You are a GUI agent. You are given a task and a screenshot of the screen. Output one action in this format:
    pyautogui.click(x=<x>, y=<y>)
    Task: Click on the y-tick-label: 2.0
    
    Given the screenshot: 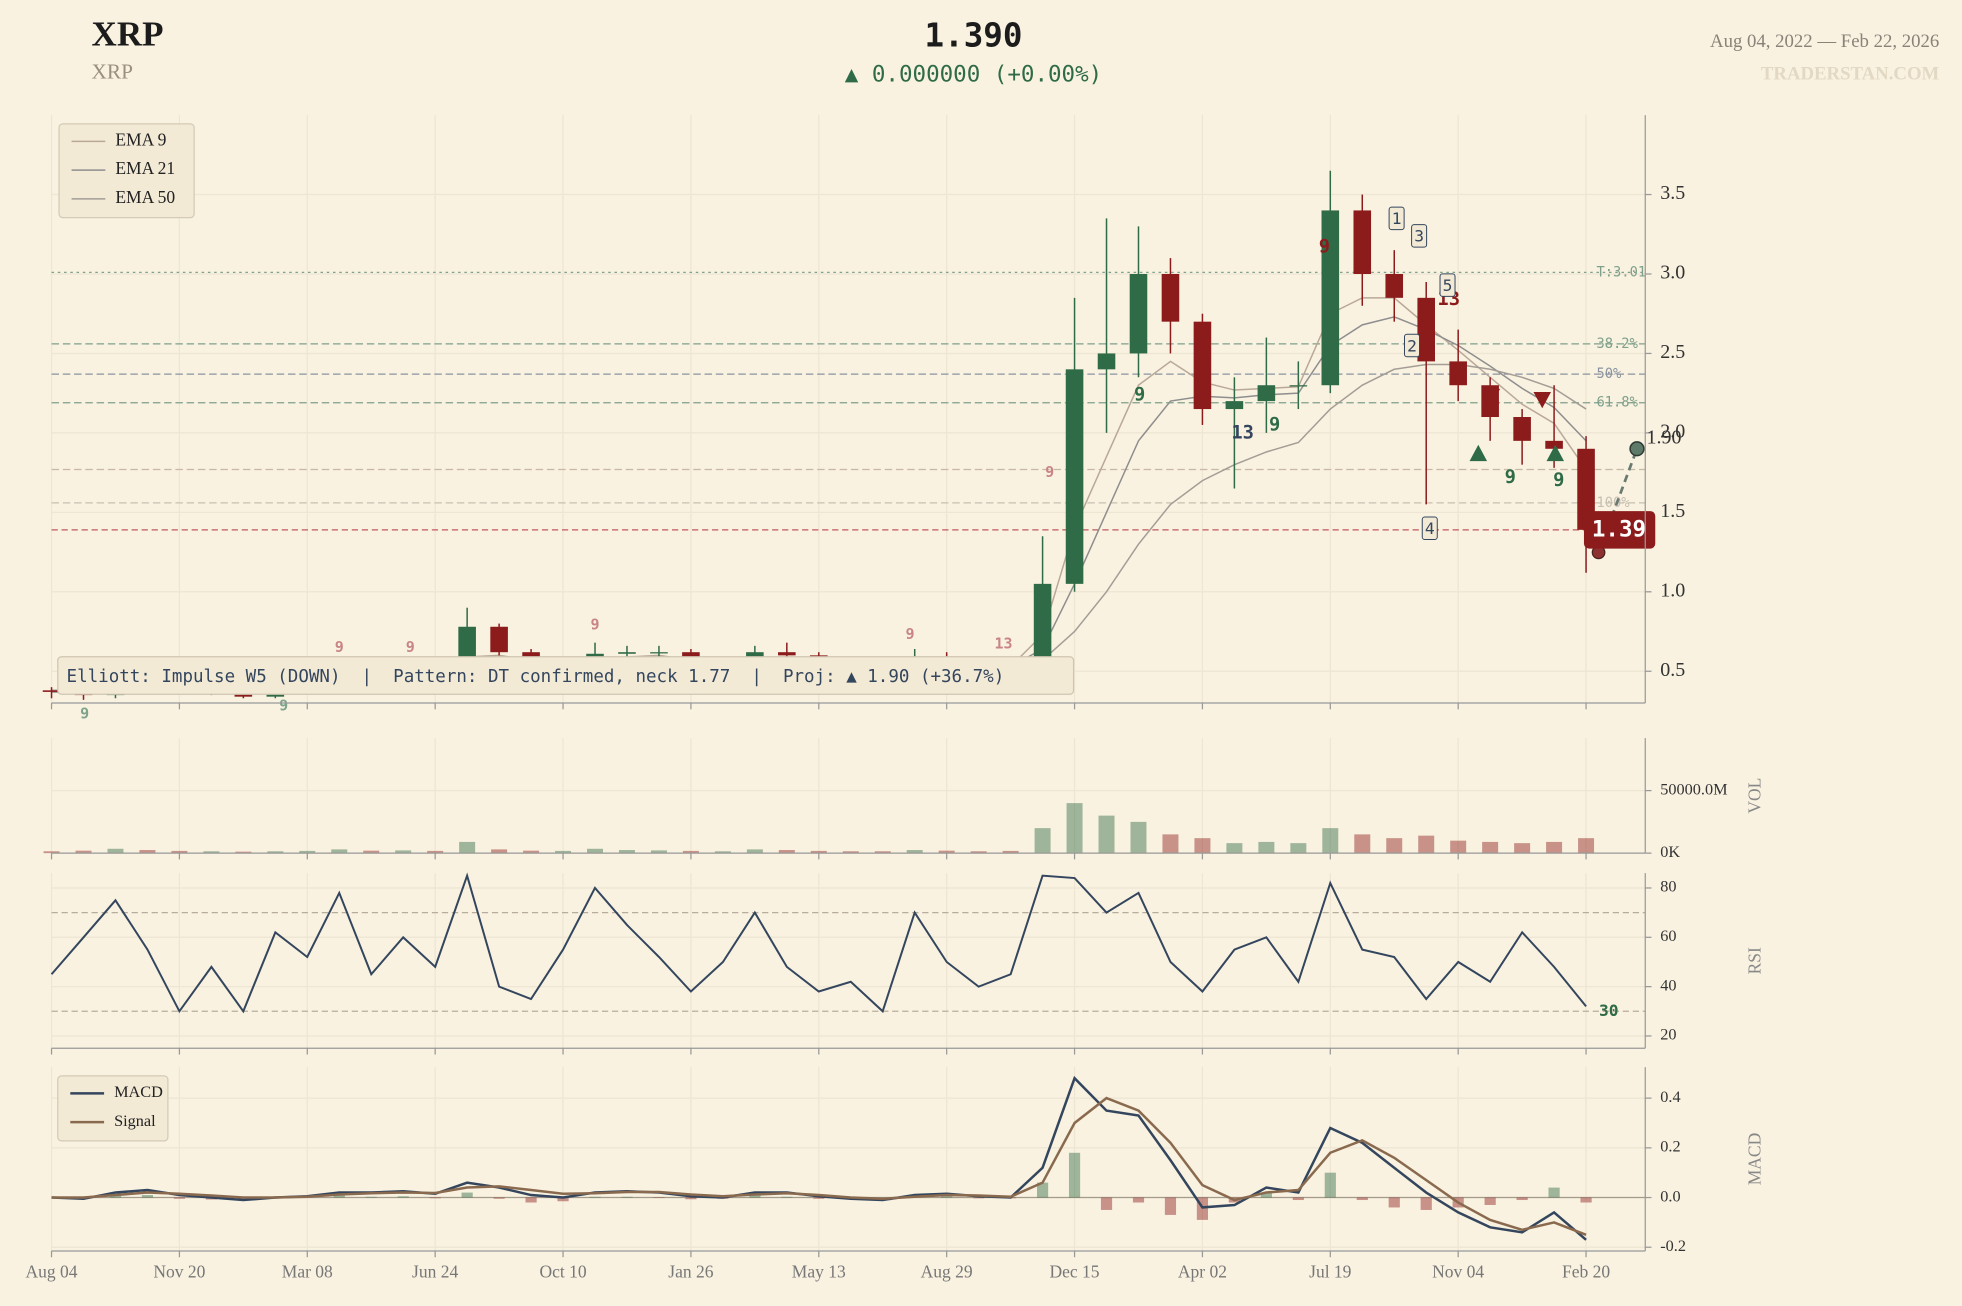 What is the action you would take?
    pyautogui.click(x=1672, y=431)
    